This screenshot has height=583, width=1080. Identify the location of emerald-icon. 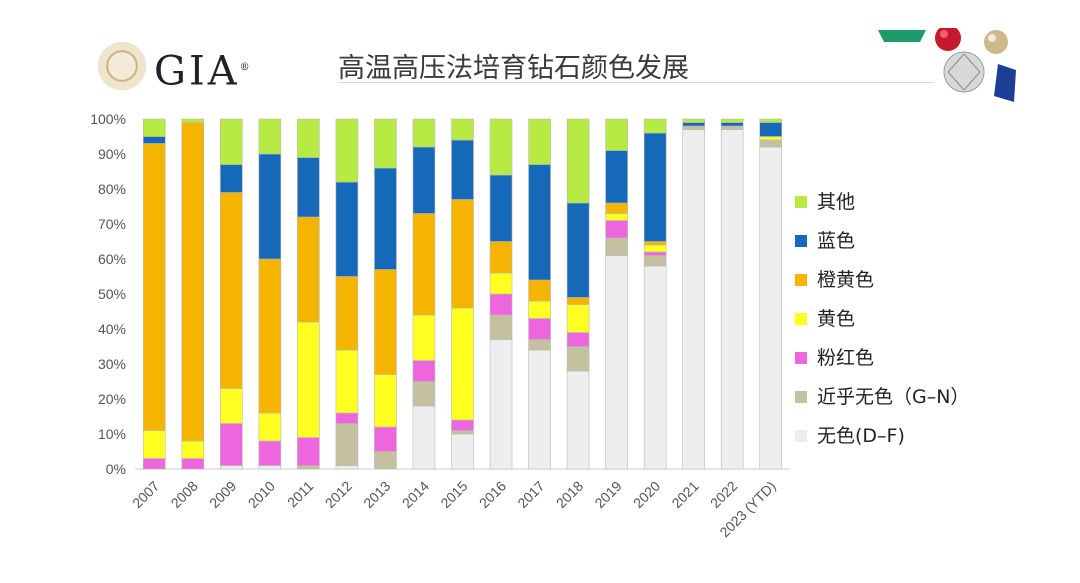
(902, 36).